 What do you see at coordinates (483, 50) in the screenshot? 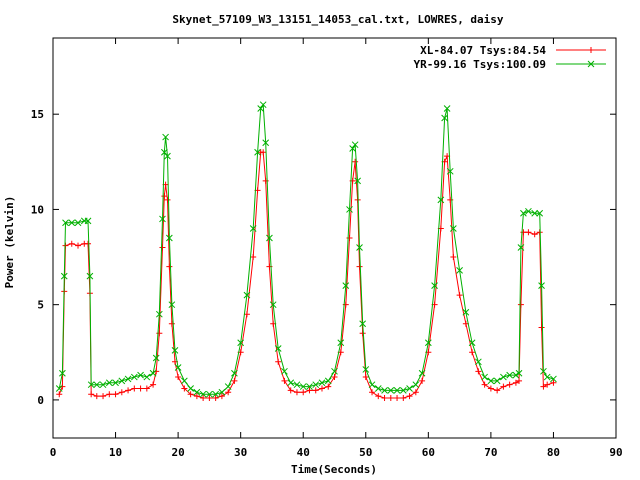
I see `legend-label: XL-84.07 Tsys:84.54` at bounding box center [483, 50].